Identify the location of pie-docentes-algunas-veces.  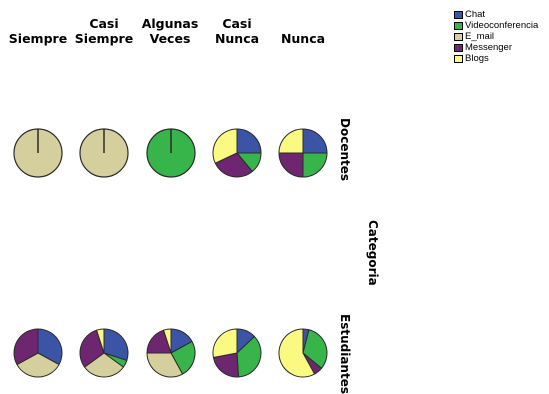
(171, 153).